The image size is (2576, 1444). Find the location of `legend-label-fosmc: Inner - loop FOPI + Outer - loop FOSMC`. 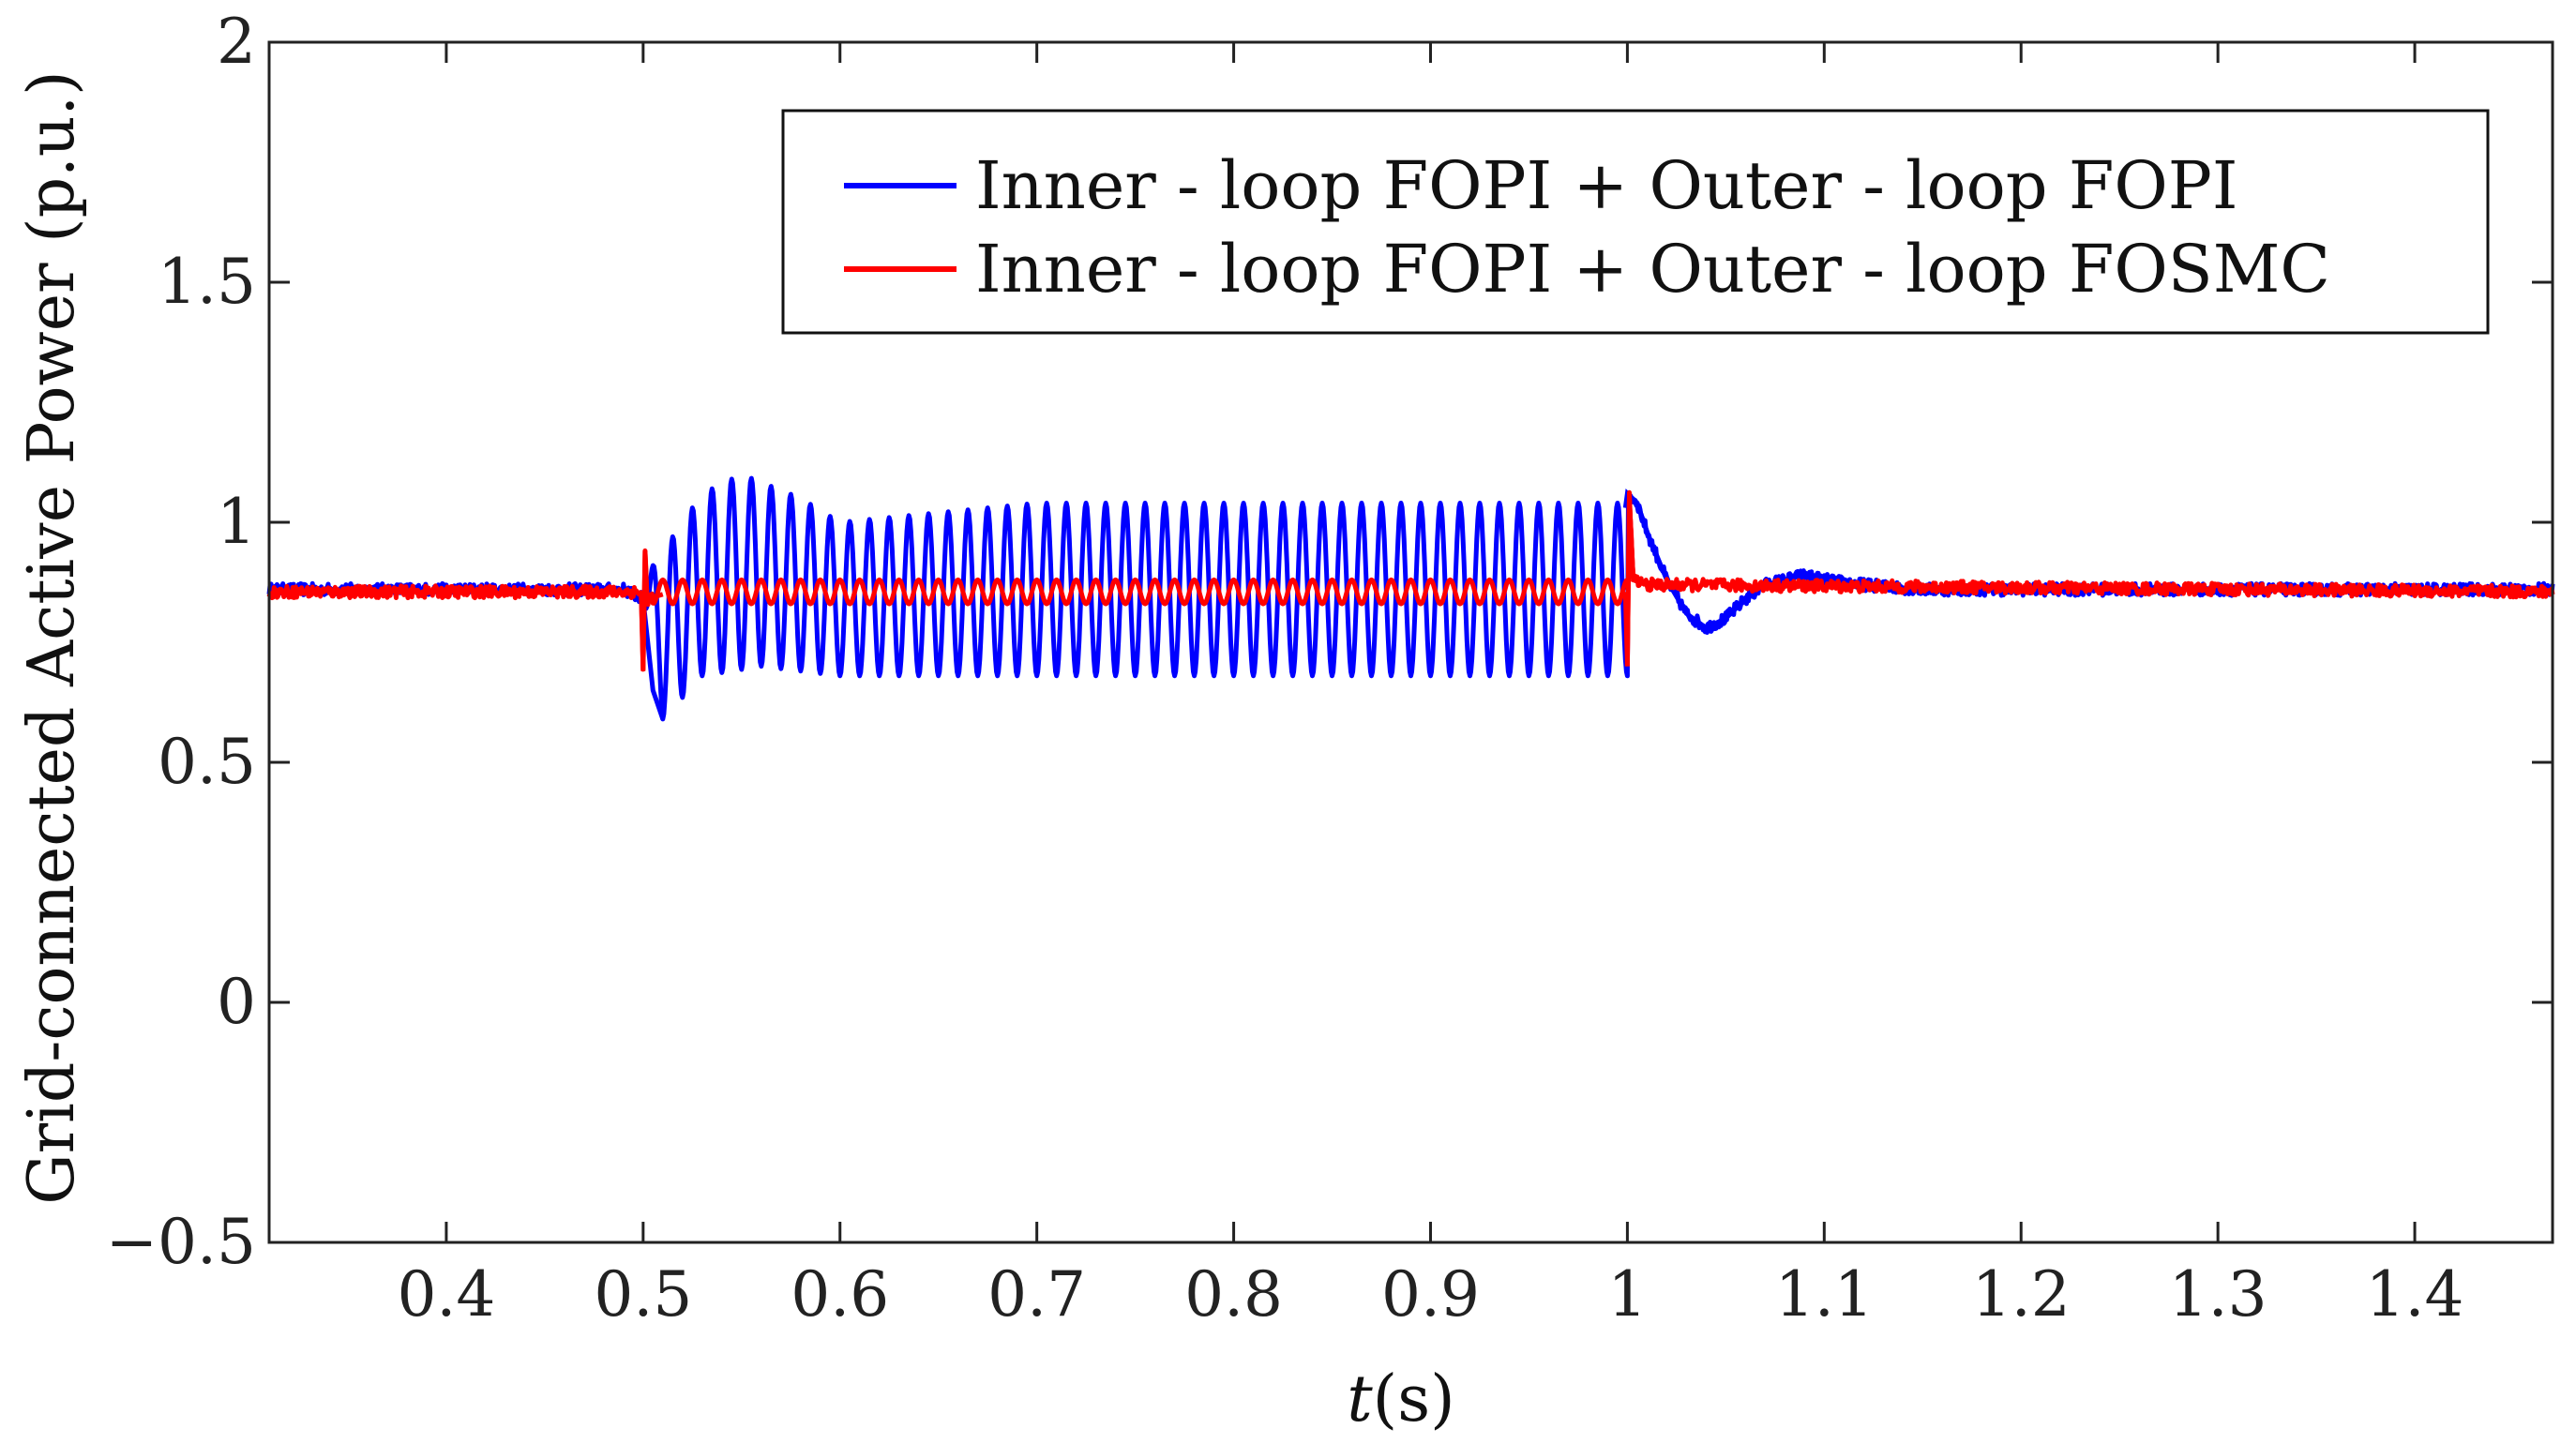

legend-label-fosmc: Inner - loop FOPI + Outer - loop FOSMC is located at coordinates (1652, 269).